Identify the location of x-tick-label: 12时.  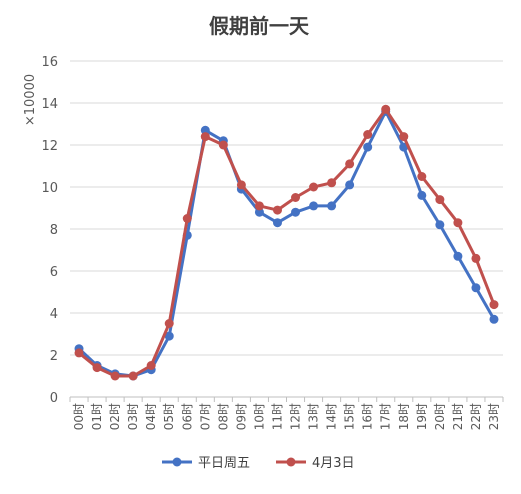
(296, 416).